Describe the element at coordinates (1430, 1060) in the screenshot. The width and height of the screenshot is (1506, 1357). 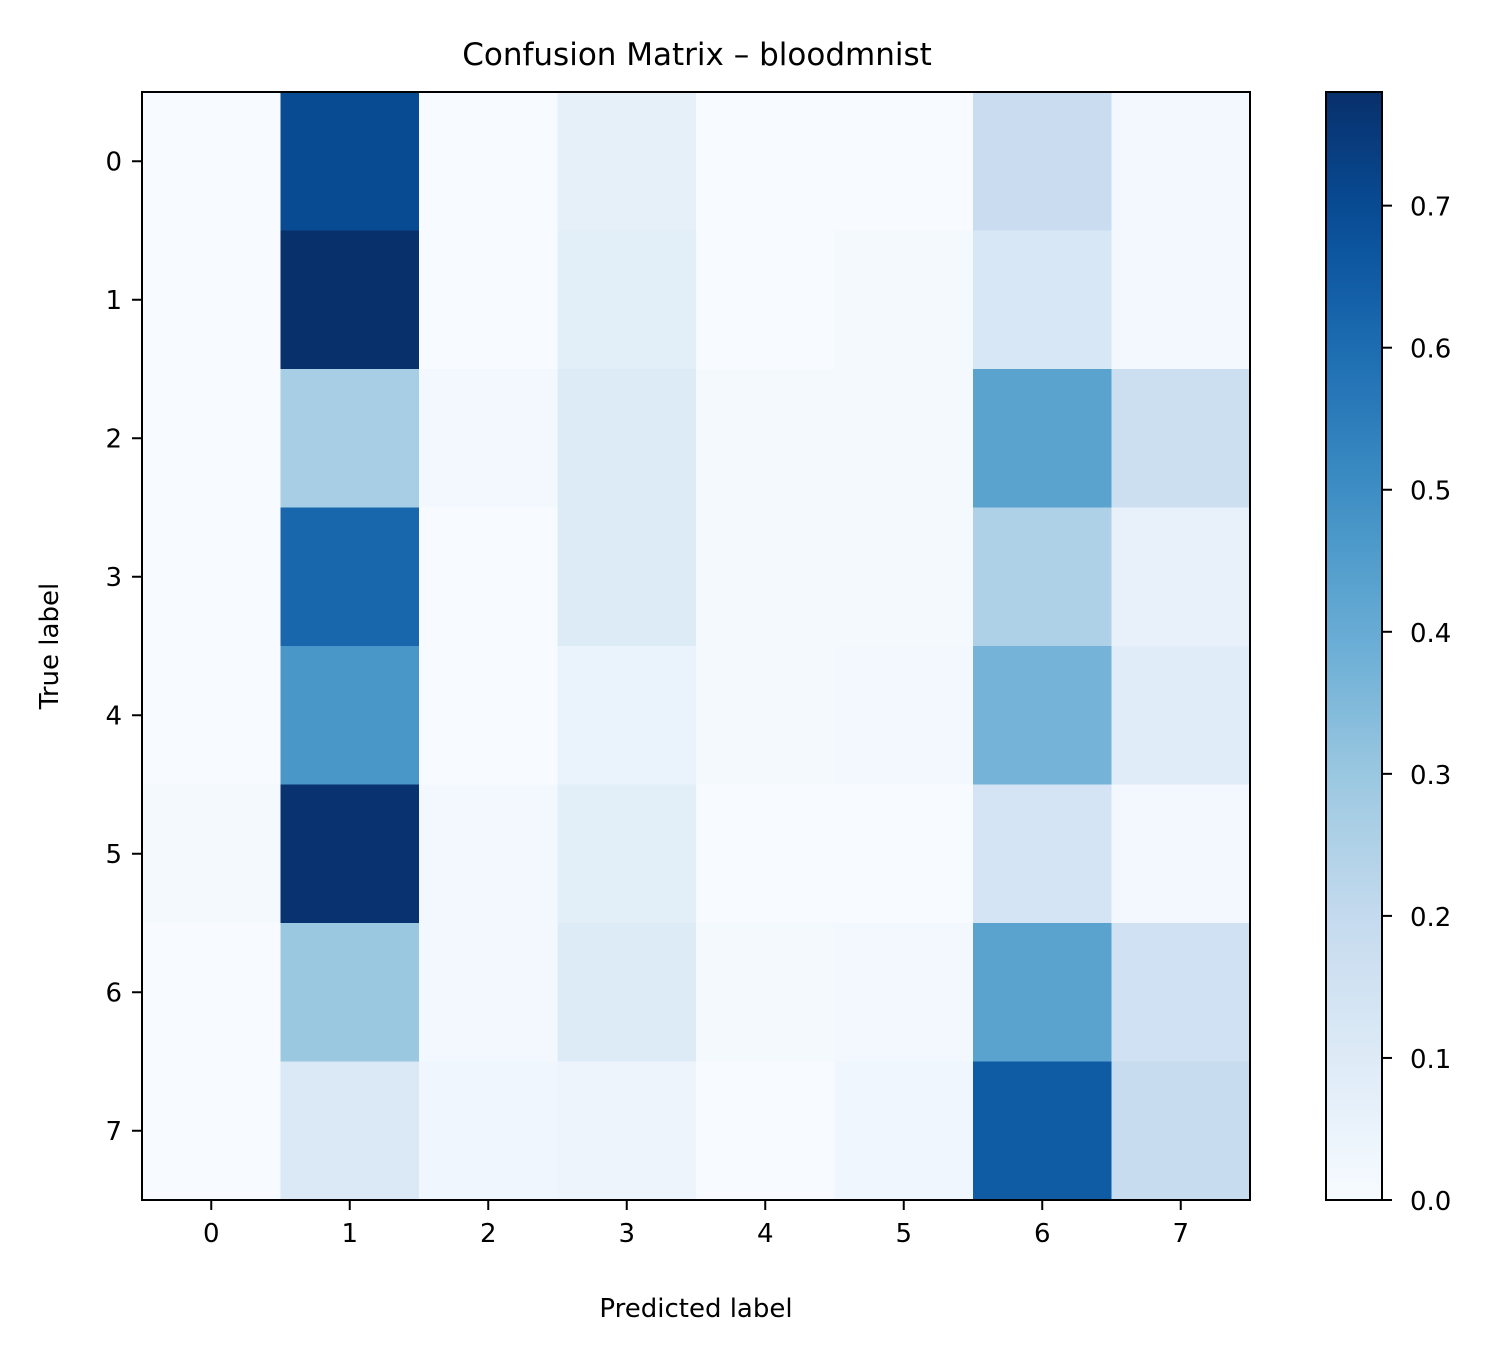
I see `colorbar-tick-label: 0.1` at that location.